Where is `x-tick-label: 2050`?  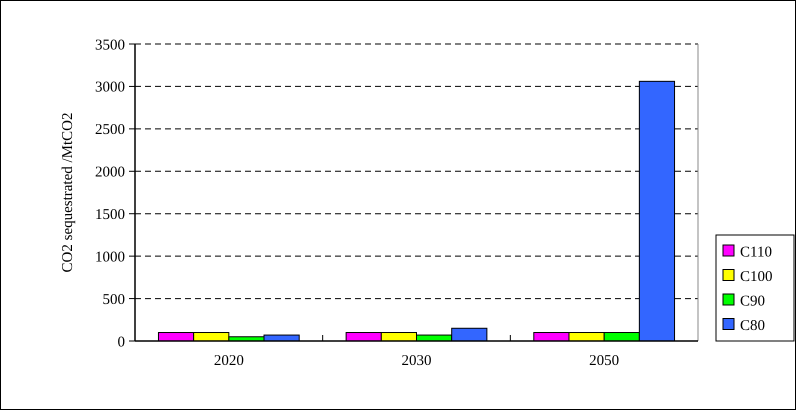
x-tick-label: 2050 is located at coordinates (604, 361).